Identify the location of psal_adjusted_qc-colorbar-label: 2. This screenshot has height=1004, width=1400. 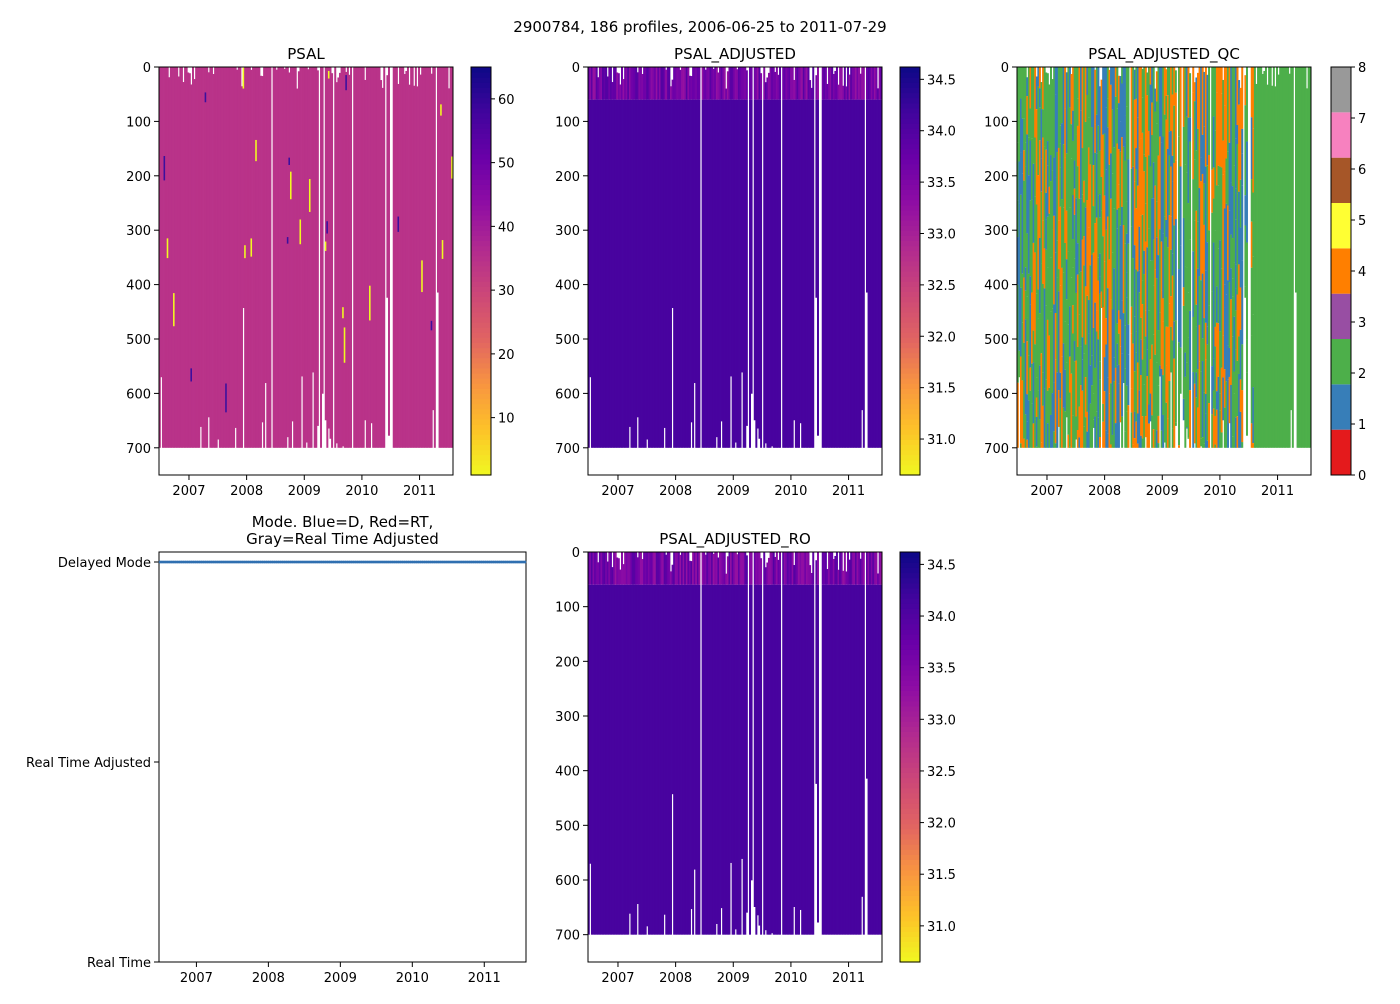
(1362, 374).